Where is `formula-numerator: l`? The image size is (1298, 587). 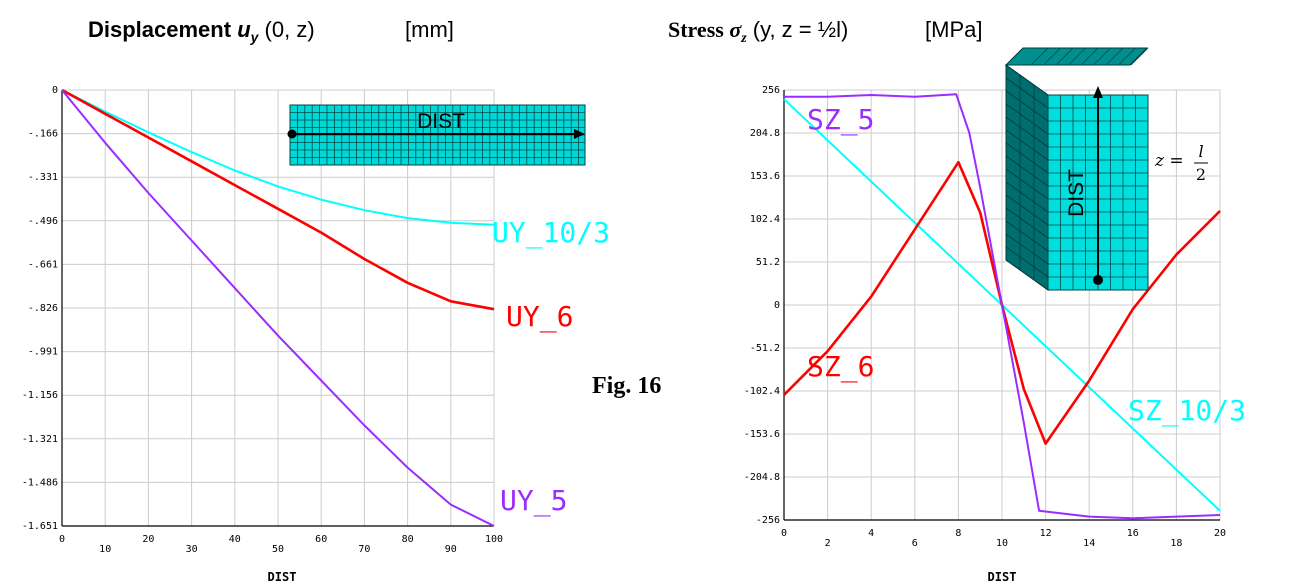
formula-numerator: l is located at coordinates (1200, 151).